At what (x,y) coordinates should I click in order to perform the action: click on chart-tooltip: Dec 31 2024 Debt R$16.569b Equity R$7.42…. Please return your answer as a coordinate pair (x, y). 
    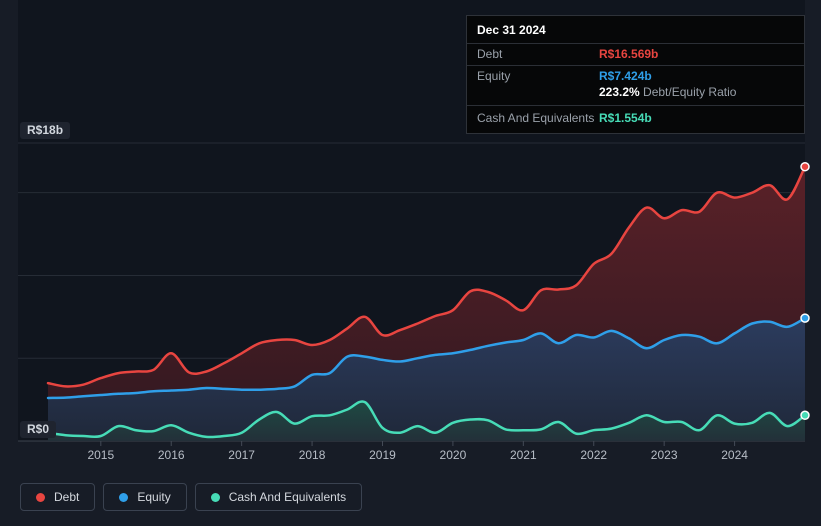
    Looking at the image, I should click on (635, 74).